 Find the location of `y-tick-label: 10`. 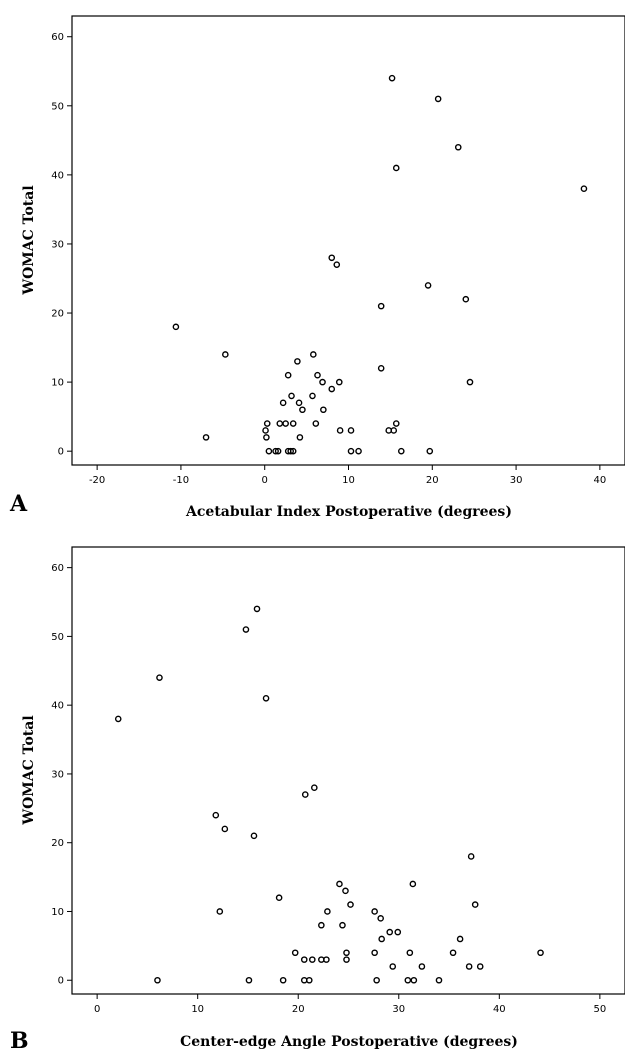

y-tick-label: 10 is located at coordinates (57, 912).